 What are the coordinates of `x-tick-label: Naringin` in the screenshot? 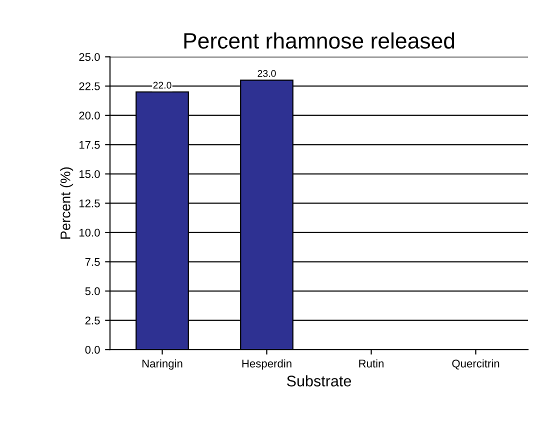 It's located at (162, 364).